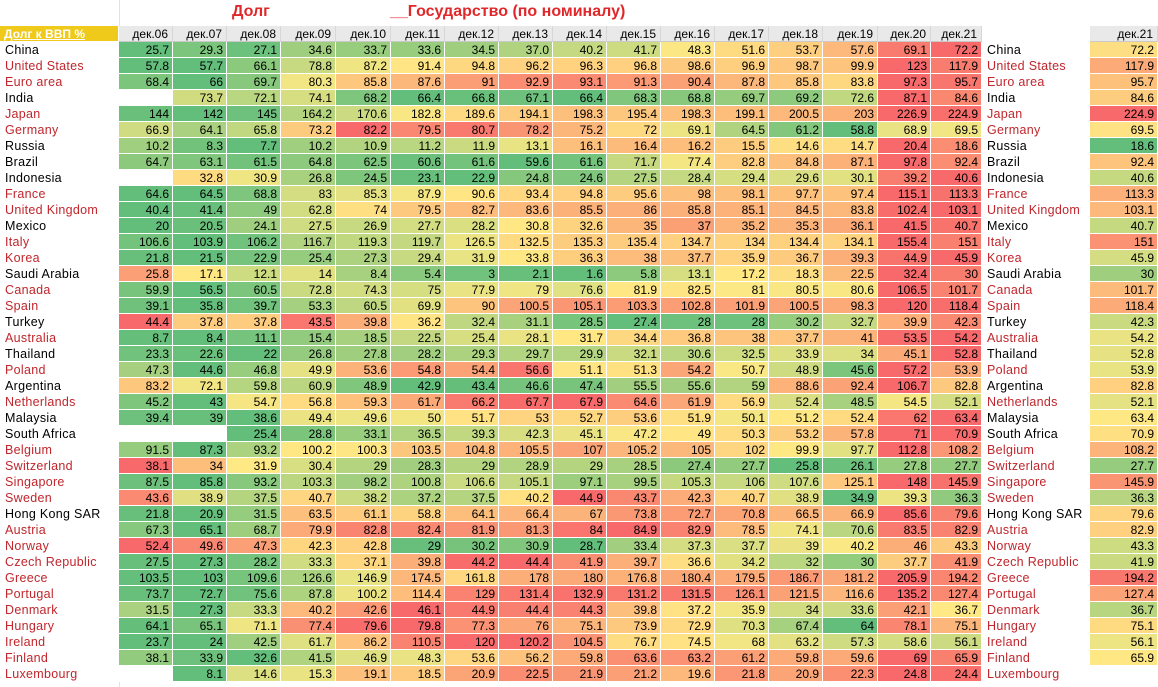 Image resolution: width=1158 pixels, height=687 pixels. I want to click on value-cell: 101.9, so click(742, 306).